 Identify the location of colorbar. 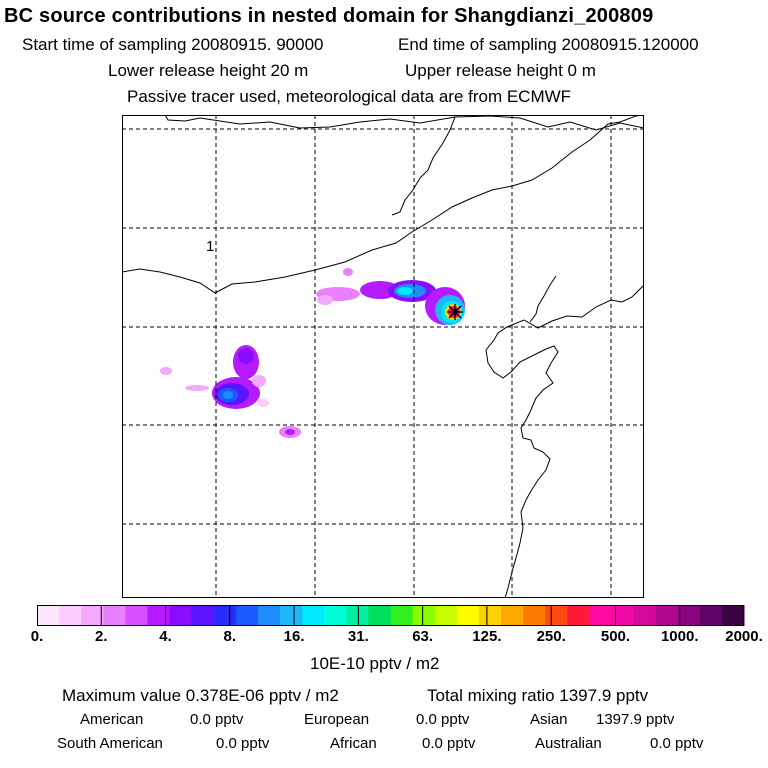
(391, 615).